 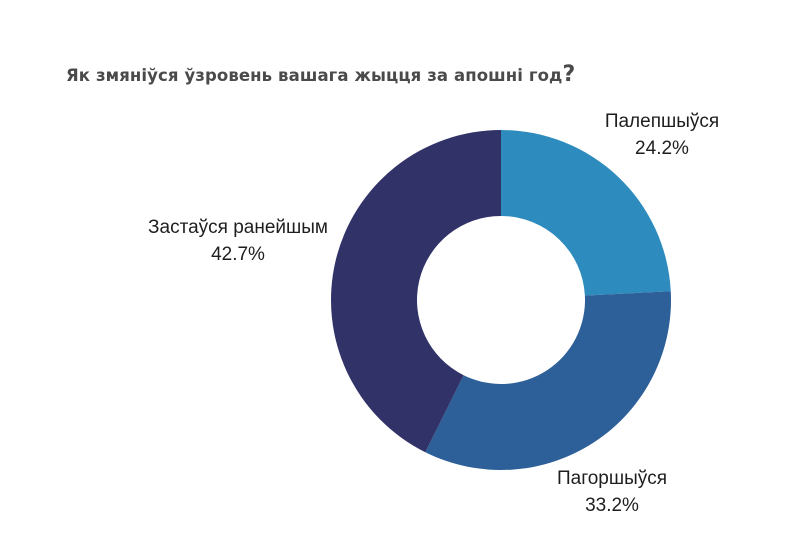 What do you see at coordinates (569, 74) in the screenshot?
I see `chart-title-question-mark: ?` at bounding box center [569, 74].